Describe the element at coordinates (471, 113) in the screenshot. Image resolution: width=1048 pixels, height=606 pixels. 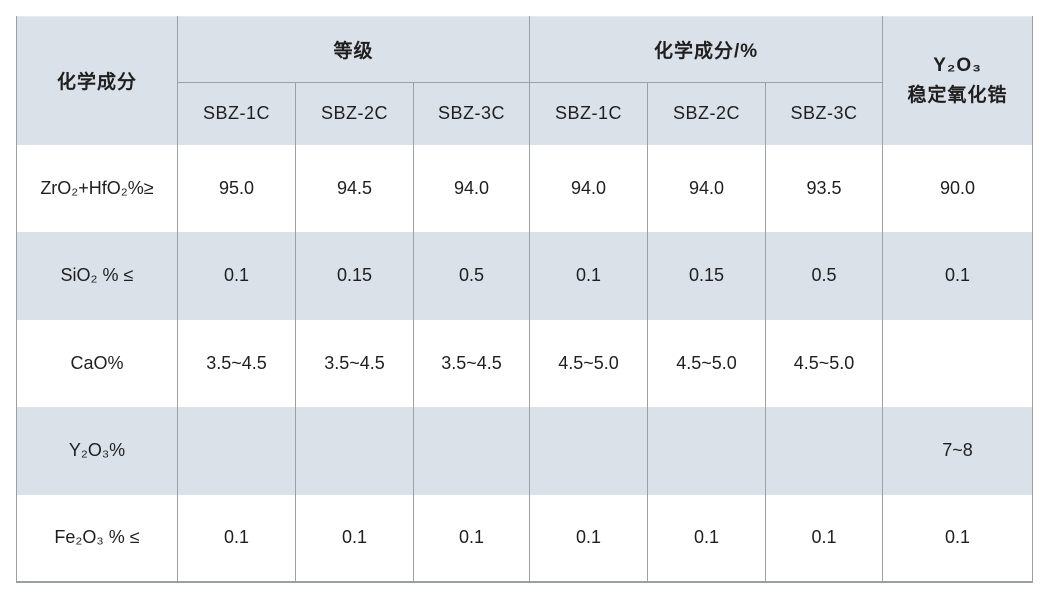
I see `header-grade-sbz-3c: SBZ-3C` at that location.